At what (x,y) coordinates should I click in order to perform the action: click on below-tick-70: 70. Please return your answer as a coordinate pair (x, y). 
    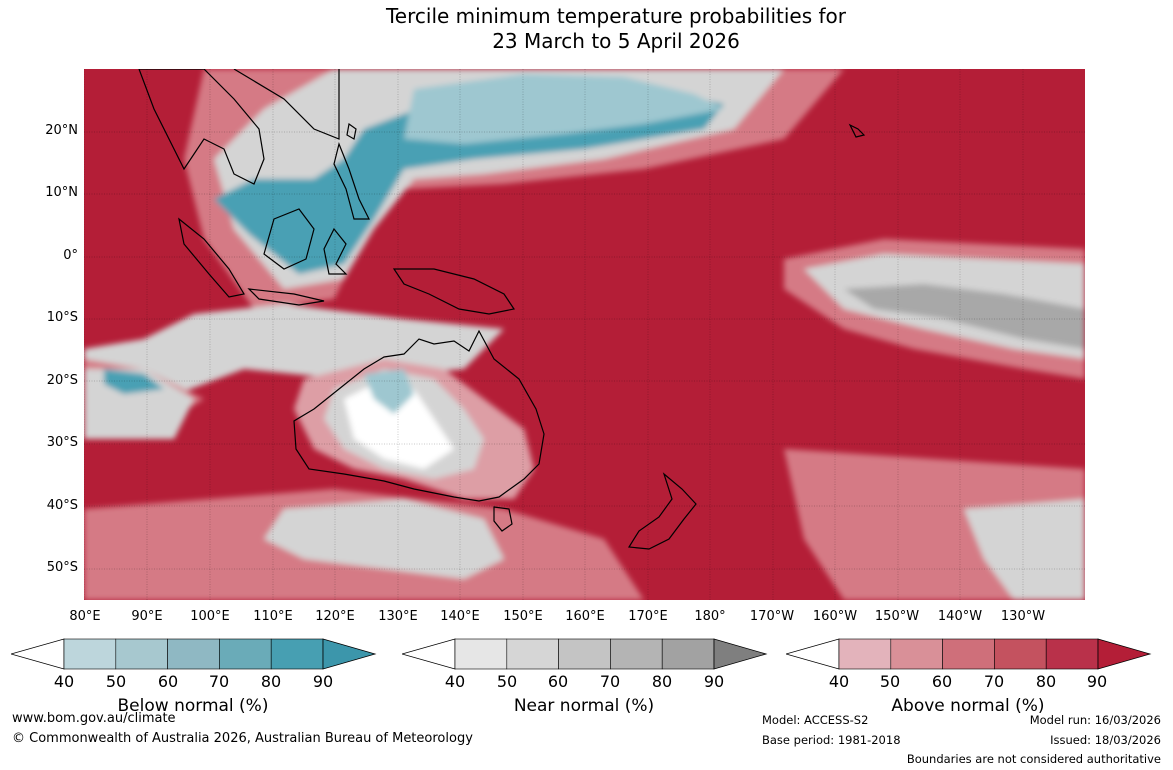
    Looking at the image, I should click on (219, 681).